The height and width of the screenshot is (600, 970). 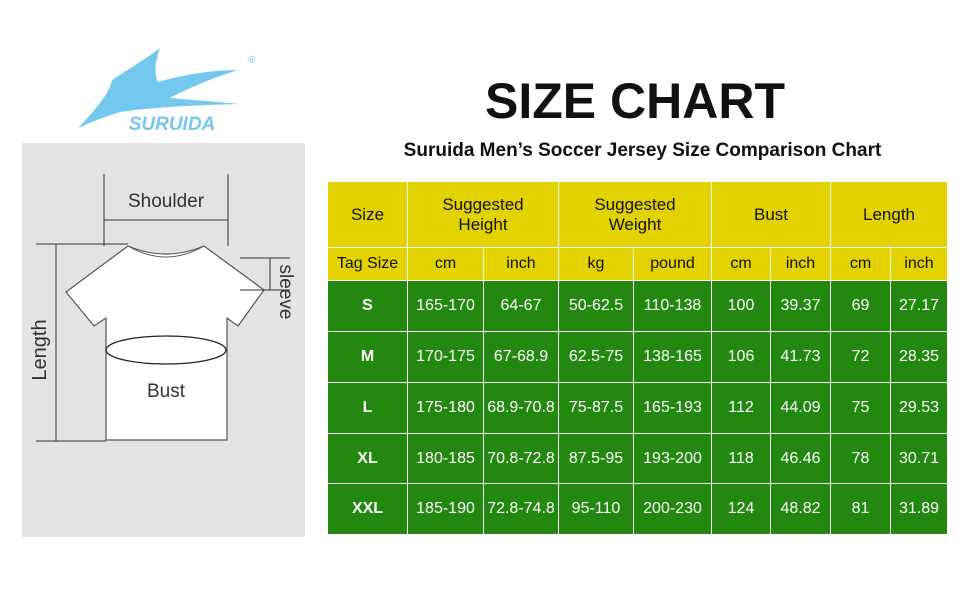 I want to click on table-cell: 170-175, so click(x=445, y=357).